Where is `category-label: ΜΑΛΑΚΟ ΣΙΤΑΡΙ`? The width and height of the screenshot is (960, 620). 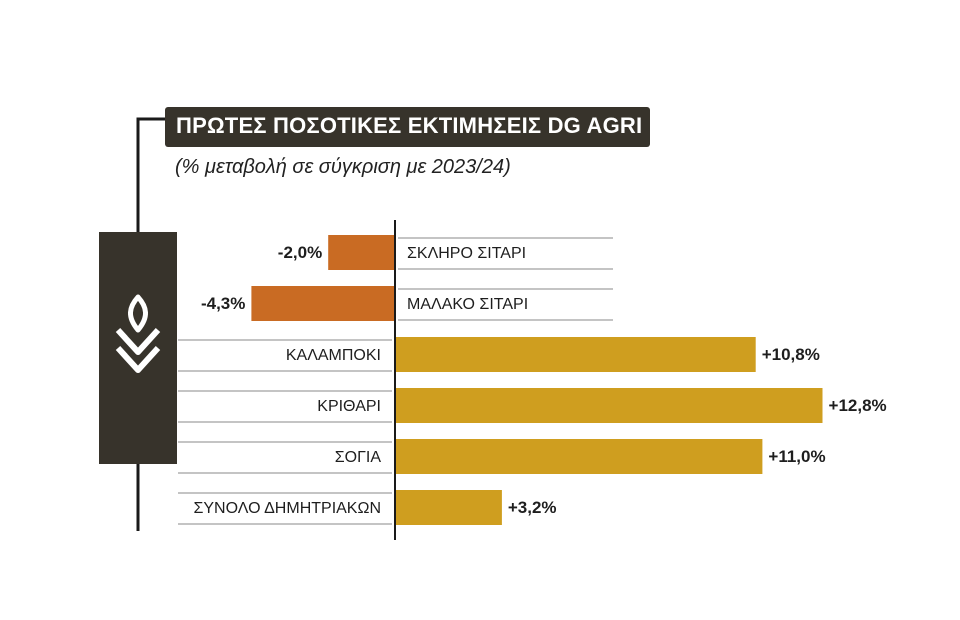 category-label: ΜΑΛΑΚΟ ΣΙΤΑΡΙ is located at coordinates (468, 304).